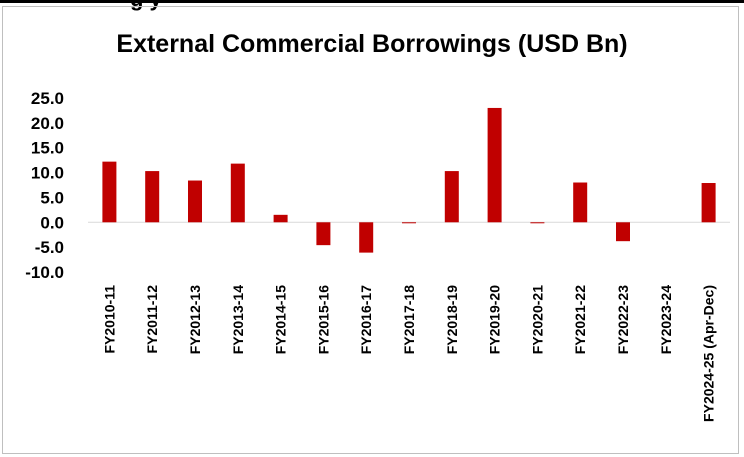 This screenshot has width=744, height=457. I want to click on x-tick-label: FY2020-21, so click(537, 319).